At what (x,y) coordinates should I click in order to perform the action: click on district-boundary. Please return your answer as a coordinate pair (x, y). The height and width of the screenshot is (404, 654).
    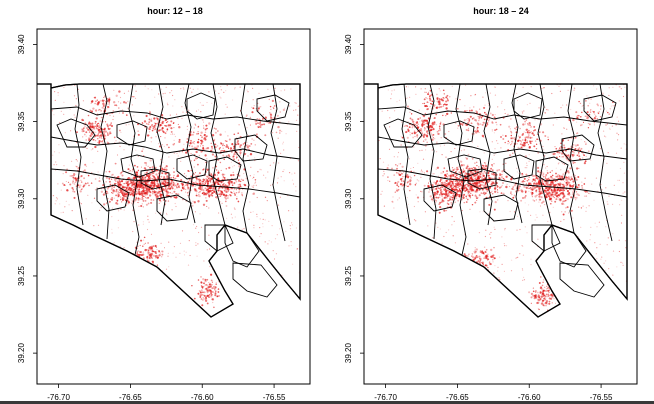
    Looking at the image, I should click on (132, 133).